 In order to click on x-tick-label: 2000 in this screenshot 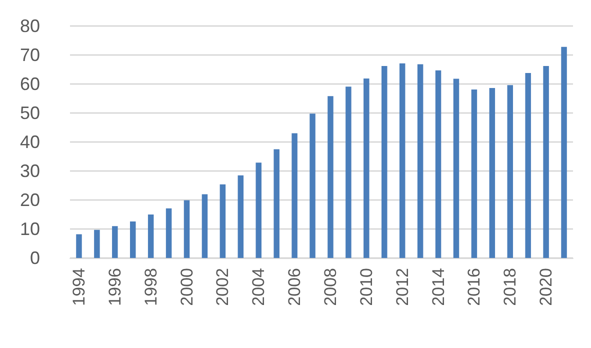, I will do `click(186, 287)`.